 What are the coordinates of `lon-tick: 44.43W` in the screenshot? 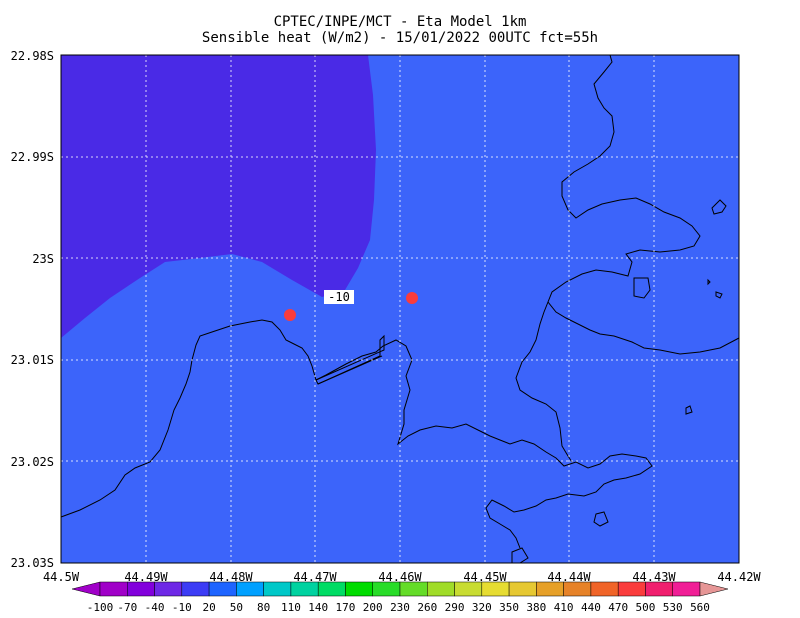 It's located at (654, 577).